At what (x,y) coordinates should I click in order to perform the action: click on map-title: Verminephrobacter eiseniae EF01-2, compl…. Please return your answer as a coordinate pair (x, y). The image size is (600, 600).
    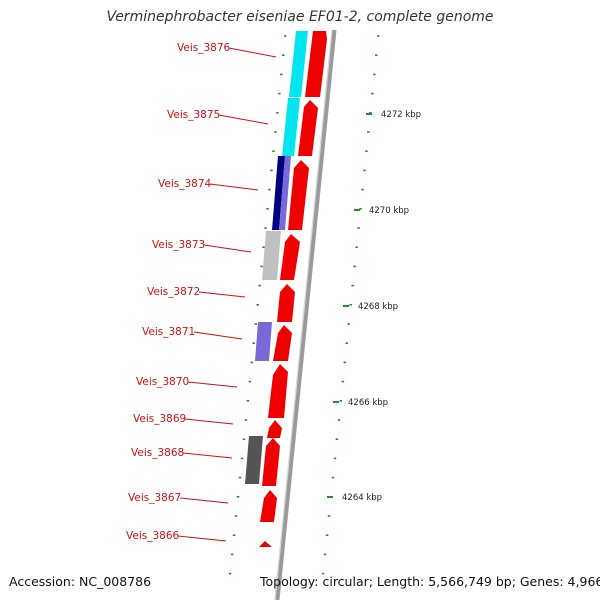
    Looking at the image, I should click on (300, 17).